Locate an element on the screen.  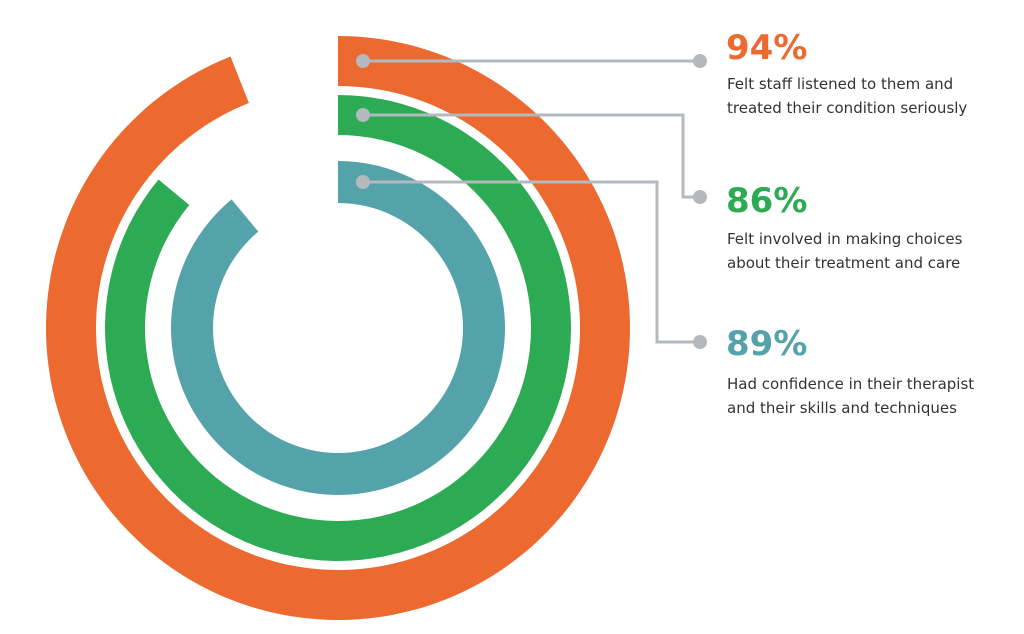
description-1-line-2: about their treatment and care is located at coordinates (844, 263).